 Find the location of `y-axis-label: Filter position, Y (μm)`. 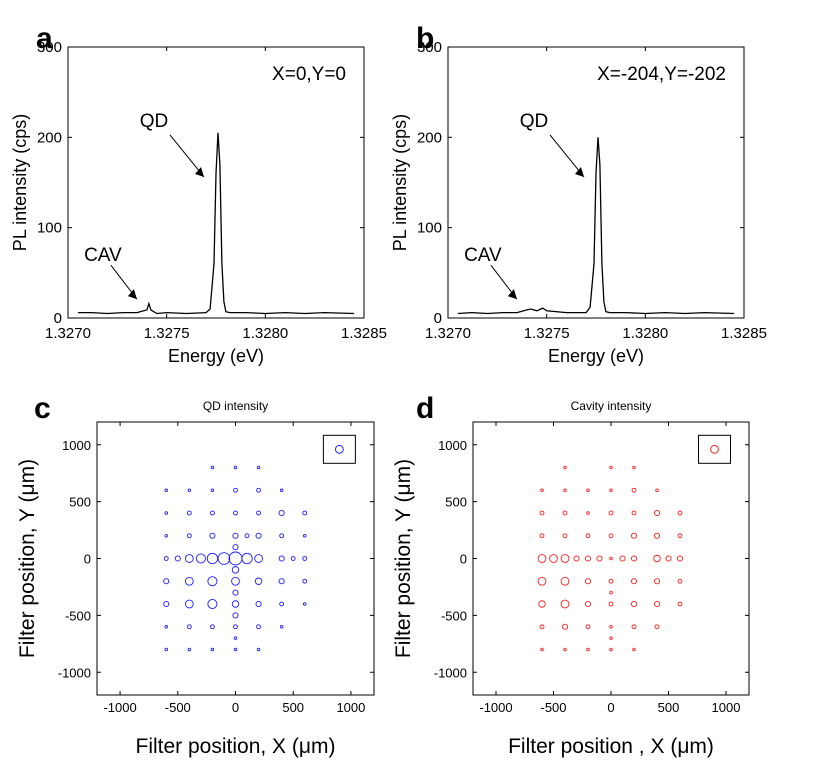

y-axis-label: Filter position, Y (μm) is located at coordinates (27, 558).